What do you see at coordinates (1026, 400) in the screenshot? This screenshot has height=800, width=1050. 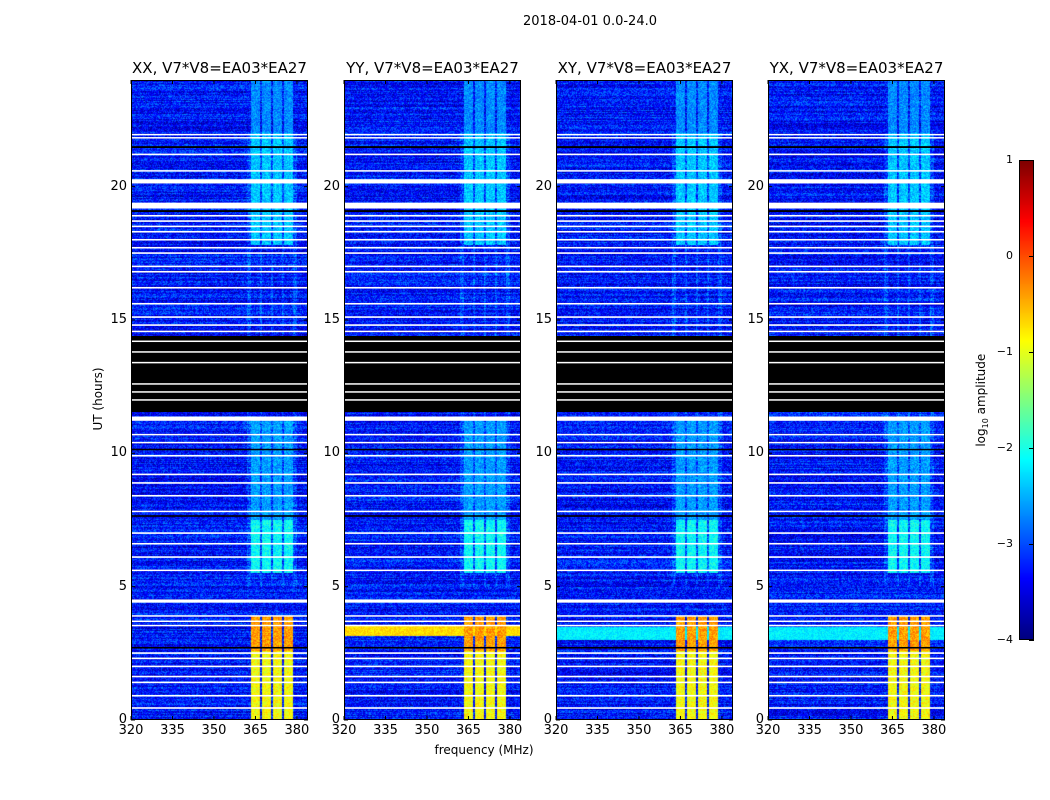 I see `colorbar` at bounding box center [1026, 400].